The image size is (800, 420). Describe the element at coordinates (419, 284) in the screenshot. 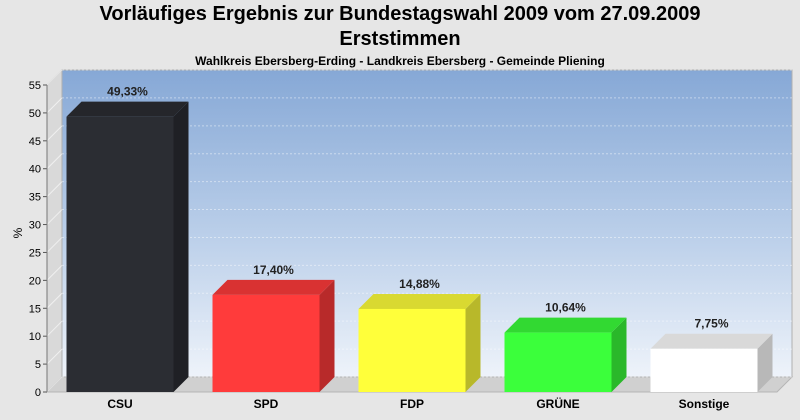

I see `bar-value-label: 14,88%` at that location.